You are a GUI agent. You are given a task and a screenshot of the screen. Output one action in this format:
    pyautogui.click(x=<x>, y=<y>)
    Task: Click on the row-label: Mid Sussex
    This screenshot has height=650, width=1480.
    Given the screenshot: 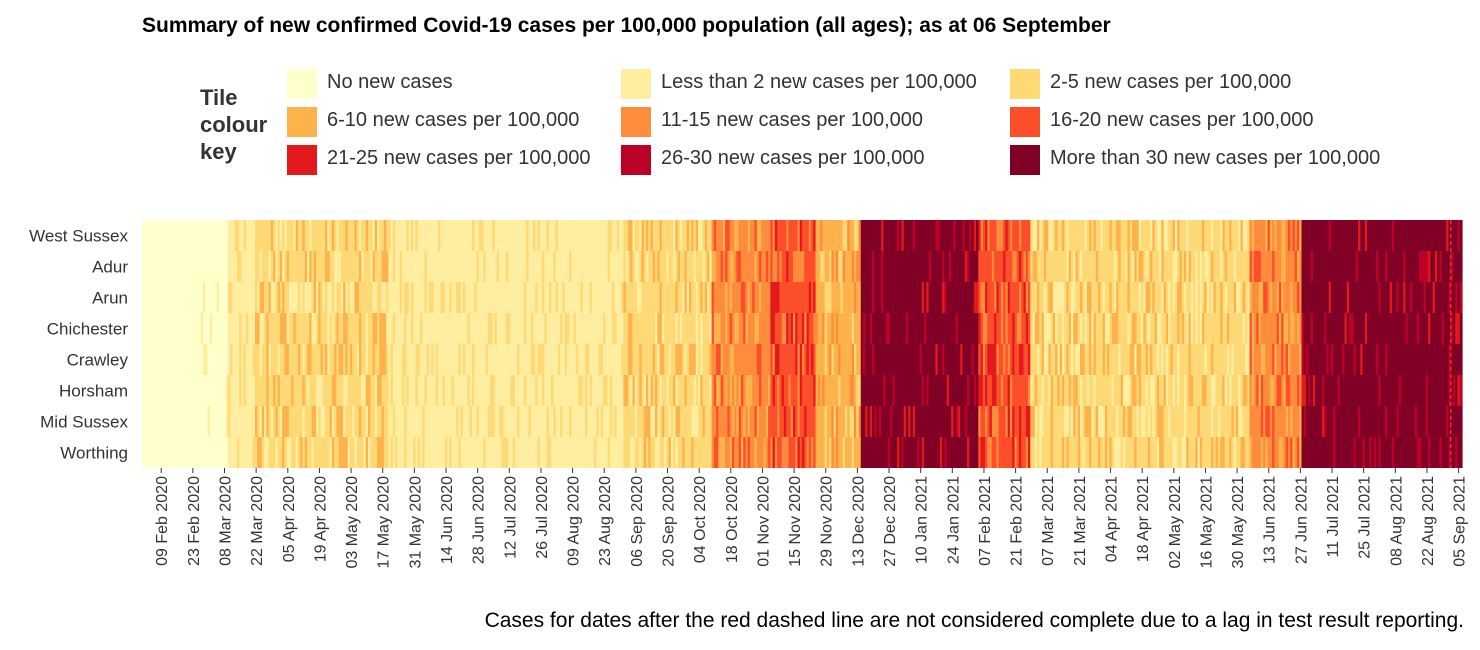 What is the action you would take?
    pyautogui.click(x=84, y=422)
    